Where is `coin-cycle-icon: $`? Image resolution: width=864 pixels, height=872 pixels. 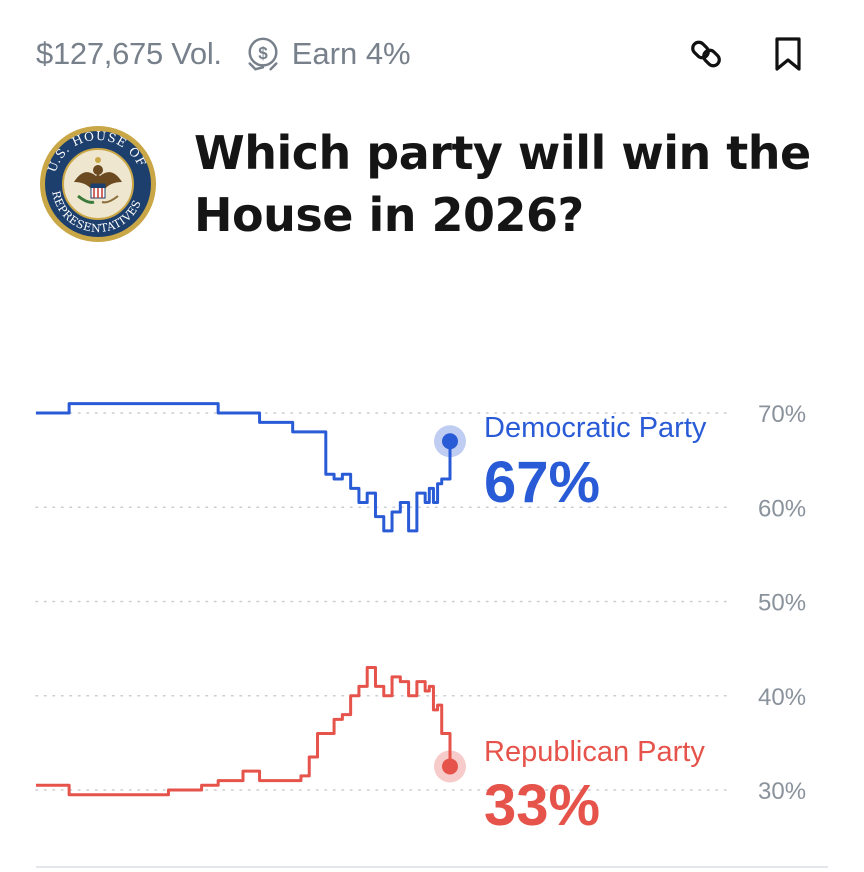
coin-cycle-icon: $ is located at coordinates (263, 54).